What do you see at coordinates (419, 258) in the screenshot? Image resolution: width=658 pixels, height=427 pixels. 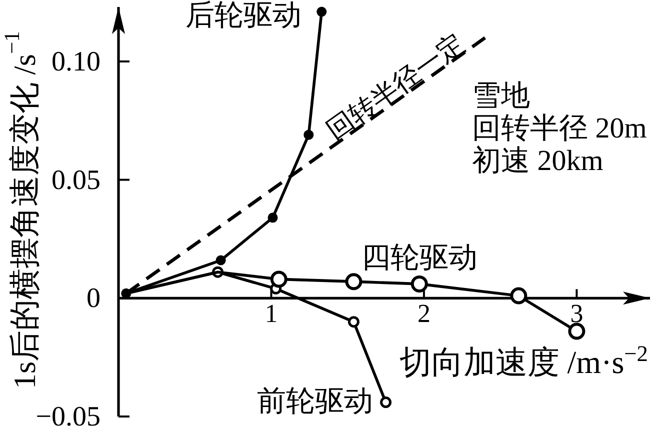 I see `series-label: 四轮驱动` at bounding box center [419, 258].